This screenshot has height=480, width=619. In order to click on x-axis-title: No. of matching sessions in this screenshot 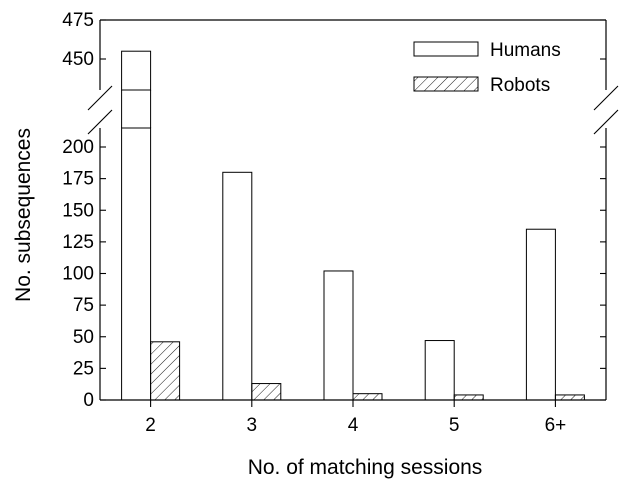, I will do `click(365, 467)`.